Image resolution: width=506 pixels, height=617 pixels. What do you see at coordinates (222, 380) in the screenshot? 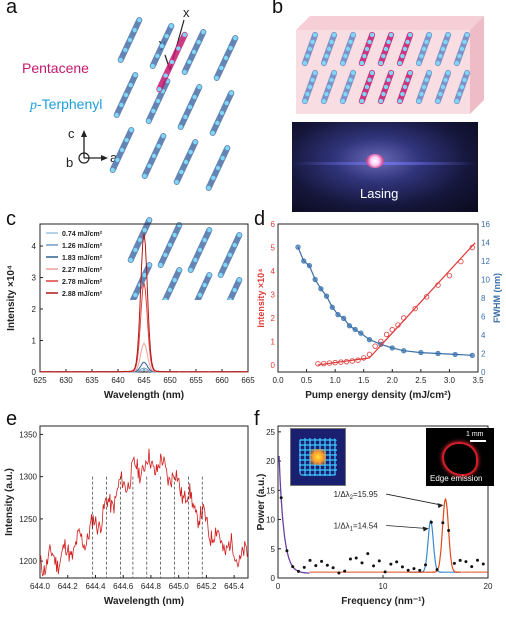
I see `chart-c-x-tick-label: 660` at bounding box center [222, 380].